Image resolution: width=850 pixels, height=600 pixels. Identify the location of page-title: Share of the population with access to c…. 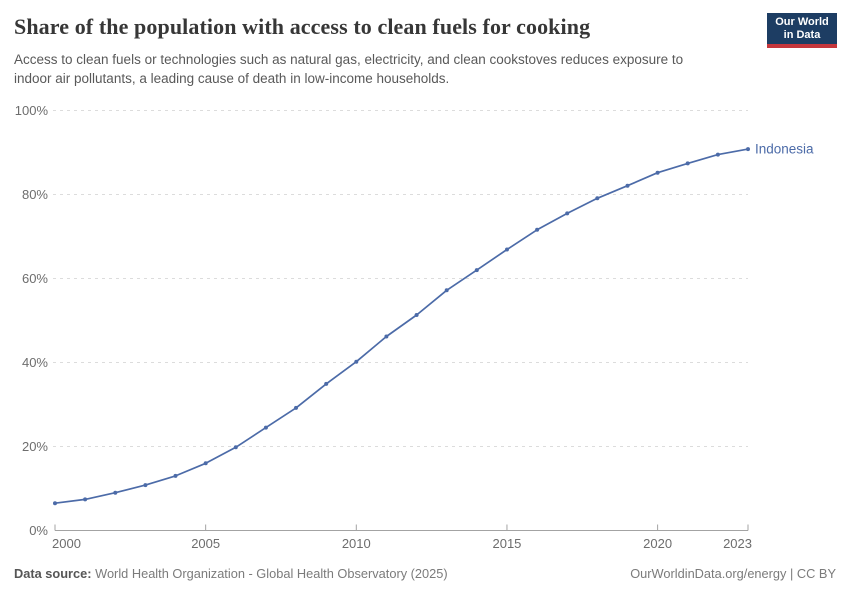
(302, 26).